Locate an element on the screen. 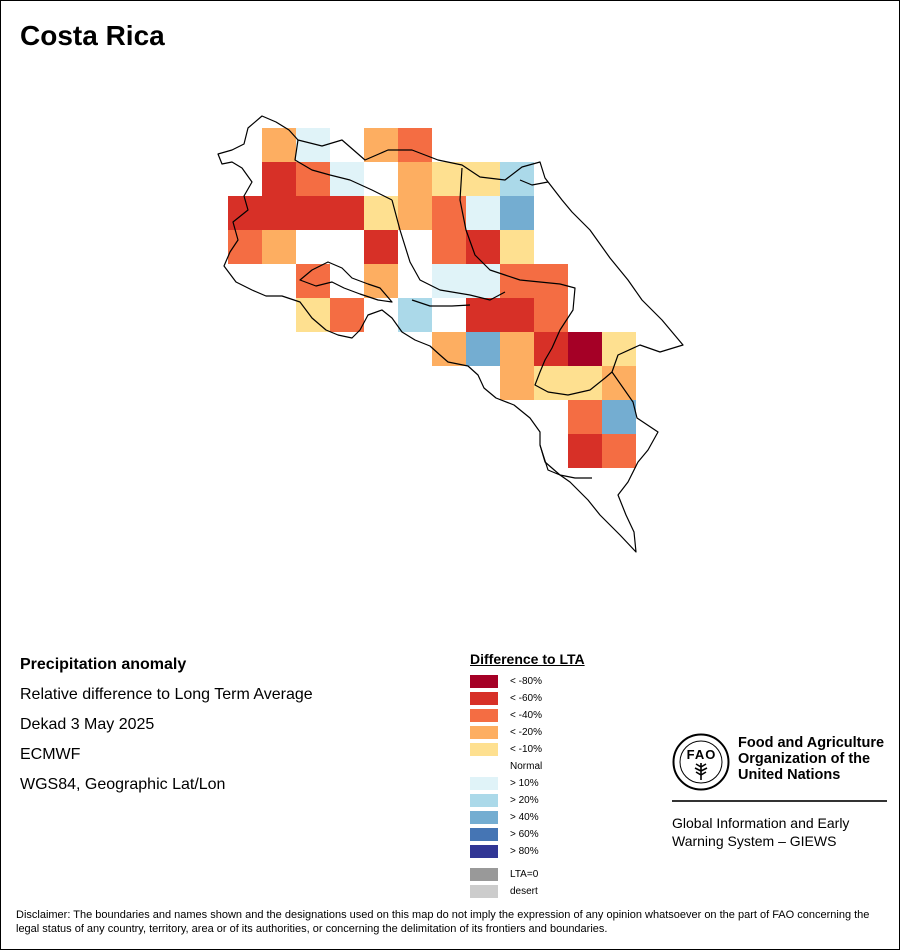  info-line-source: ECMWF is located at coordinates (50, 754).